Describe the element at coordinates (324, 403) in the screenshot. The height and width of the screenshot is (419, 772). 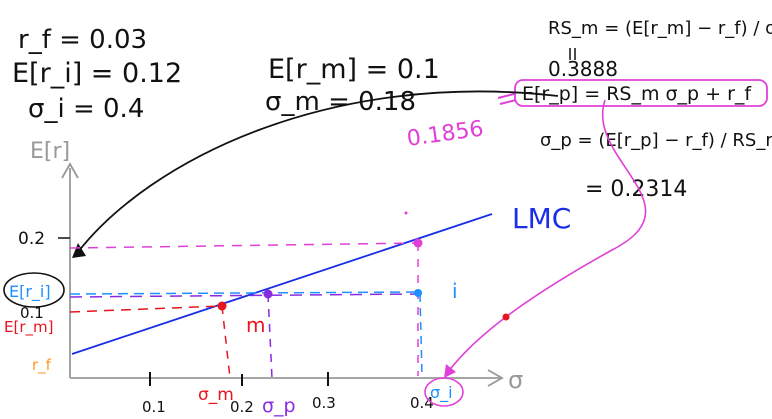
I see `x-tick-0.3: 0.3` at that location.